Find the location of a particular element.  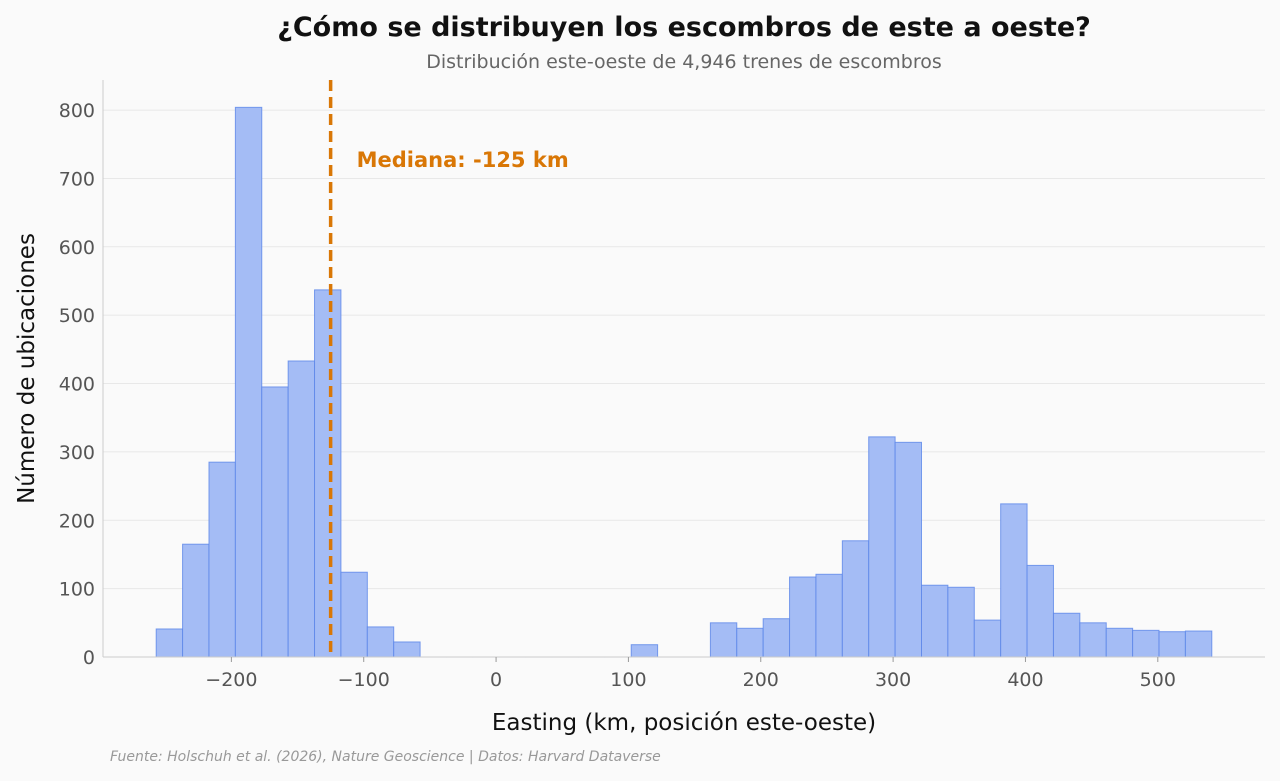

x-tick-label: −200 is located at coordinates (231, 680).